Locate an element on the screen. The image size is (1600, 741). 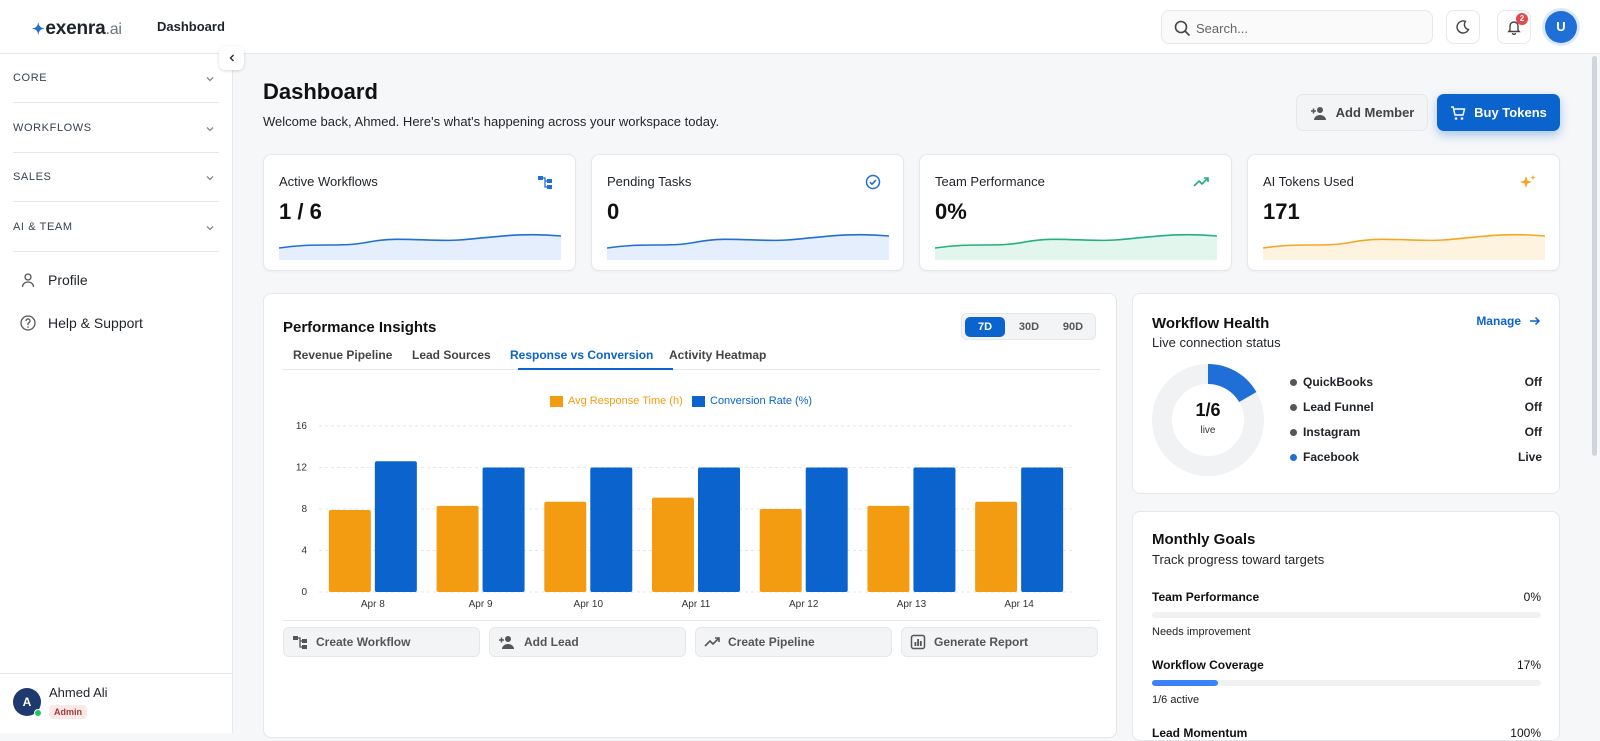
connection-quickbooks: QuickBooks Off is located at coordinates (1416, 383).